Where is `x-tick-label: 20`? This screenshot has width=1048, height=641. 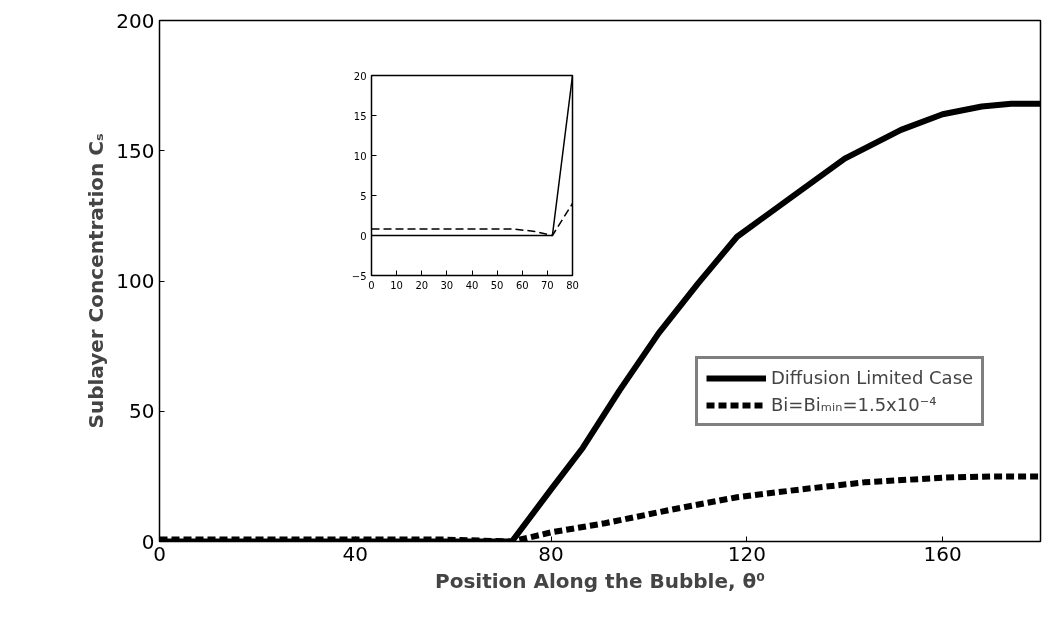
x-tick-label: 20 is located at coordinates (422, 285).